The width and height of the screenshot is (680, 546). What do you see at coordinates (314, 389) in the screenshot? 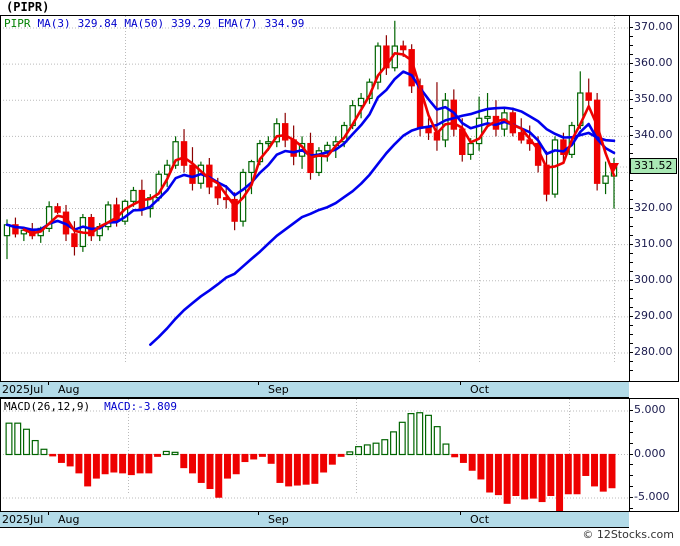
I see `price-date-axis: 2025Jul Aug Sep Oct` at bounding box center [314, 389].